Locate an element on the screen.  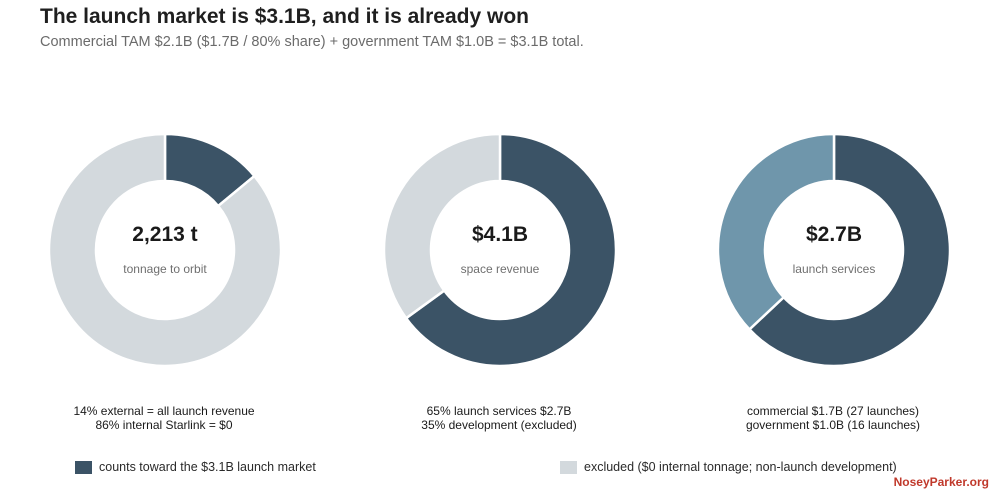
donut-panel-launch-services: $2.7B launch services is located at coordinates (834, 250).